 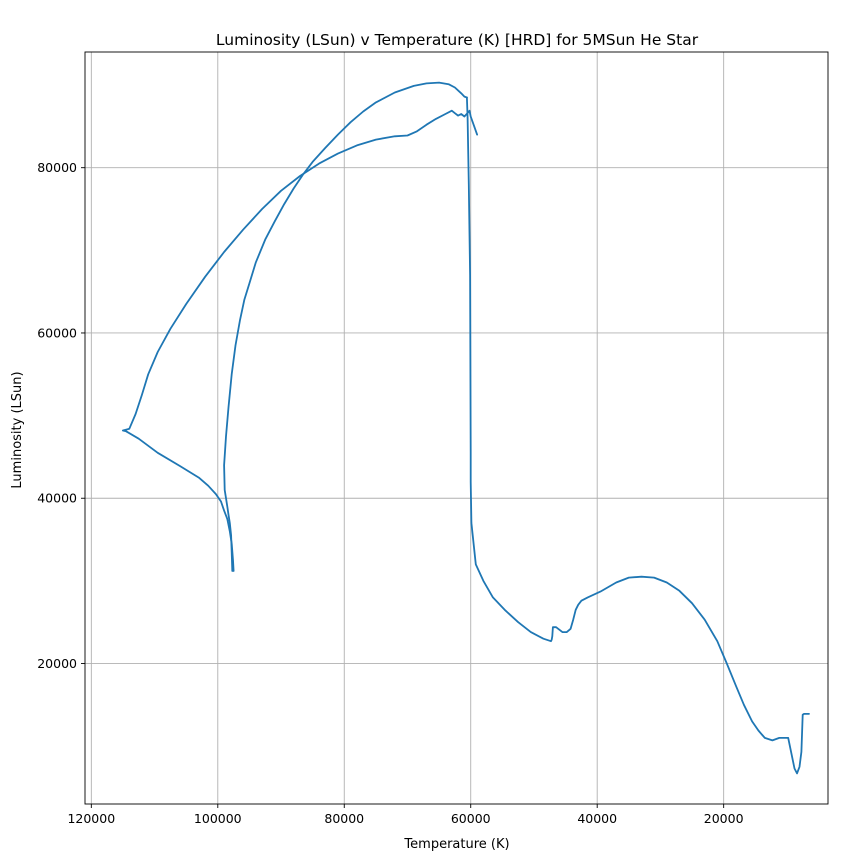 I want to click on x-tick-label: 40000, so click(x=597, y=818).